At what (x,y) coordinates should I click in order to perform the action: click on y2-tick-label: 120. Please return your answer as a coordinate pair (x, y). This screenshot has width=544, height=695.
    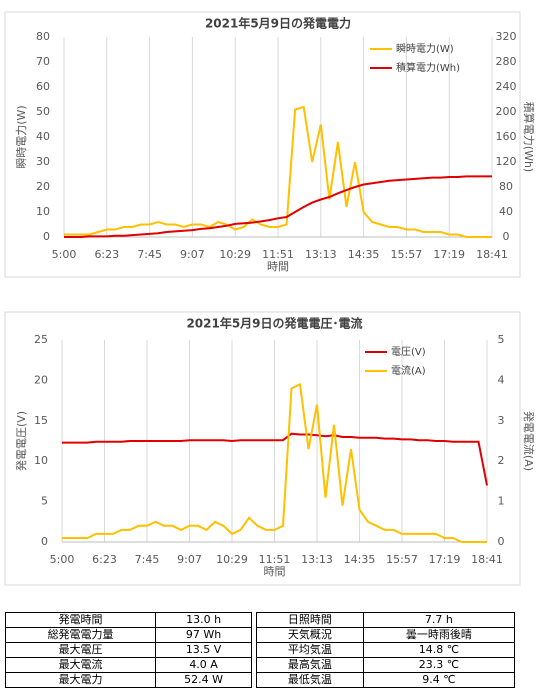
    Looking at the image, I should click on (506, 161).